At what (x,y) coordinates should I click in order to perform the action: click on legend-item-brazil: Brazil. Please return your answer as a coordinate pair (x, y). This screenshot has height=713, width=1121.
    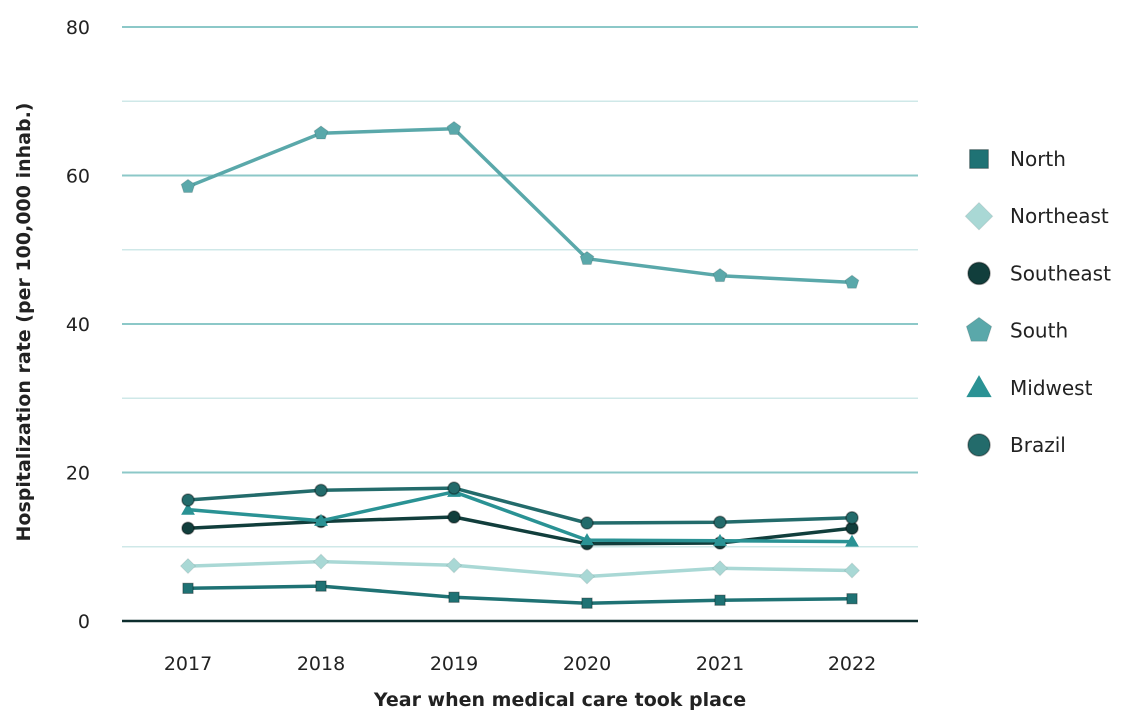
    Looking at the image, I should click on (1016, 445).